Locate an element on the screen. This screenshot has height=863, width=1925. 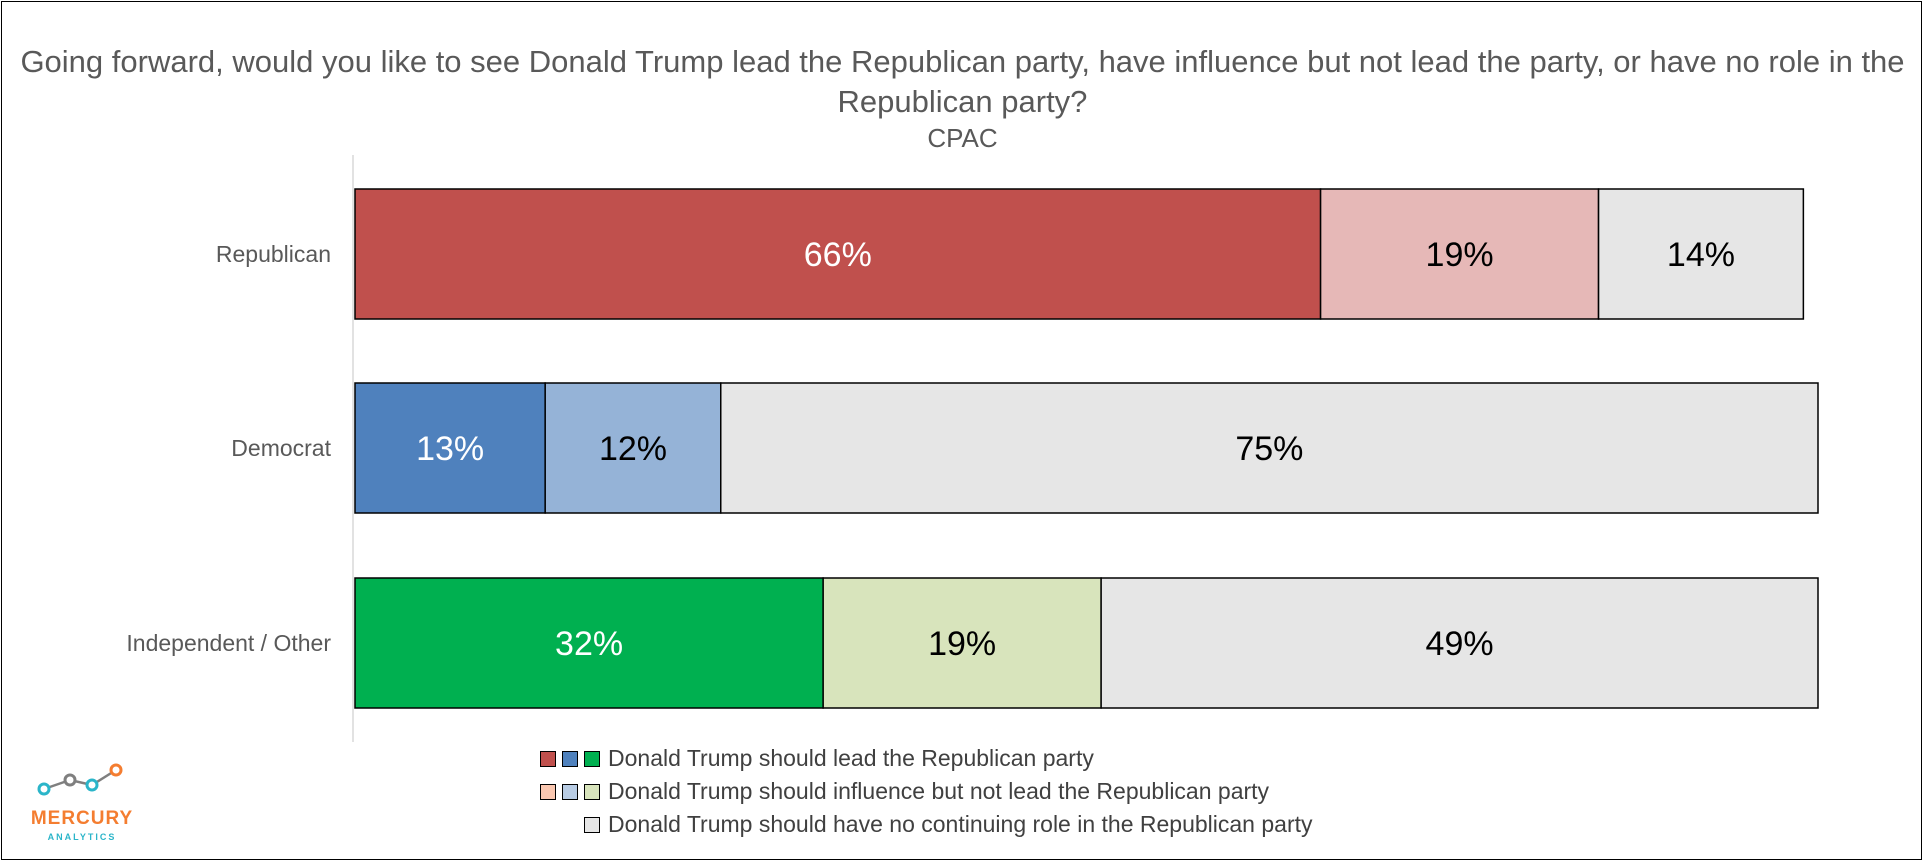
data-label: 49% is located at coordinates (1460, 644).